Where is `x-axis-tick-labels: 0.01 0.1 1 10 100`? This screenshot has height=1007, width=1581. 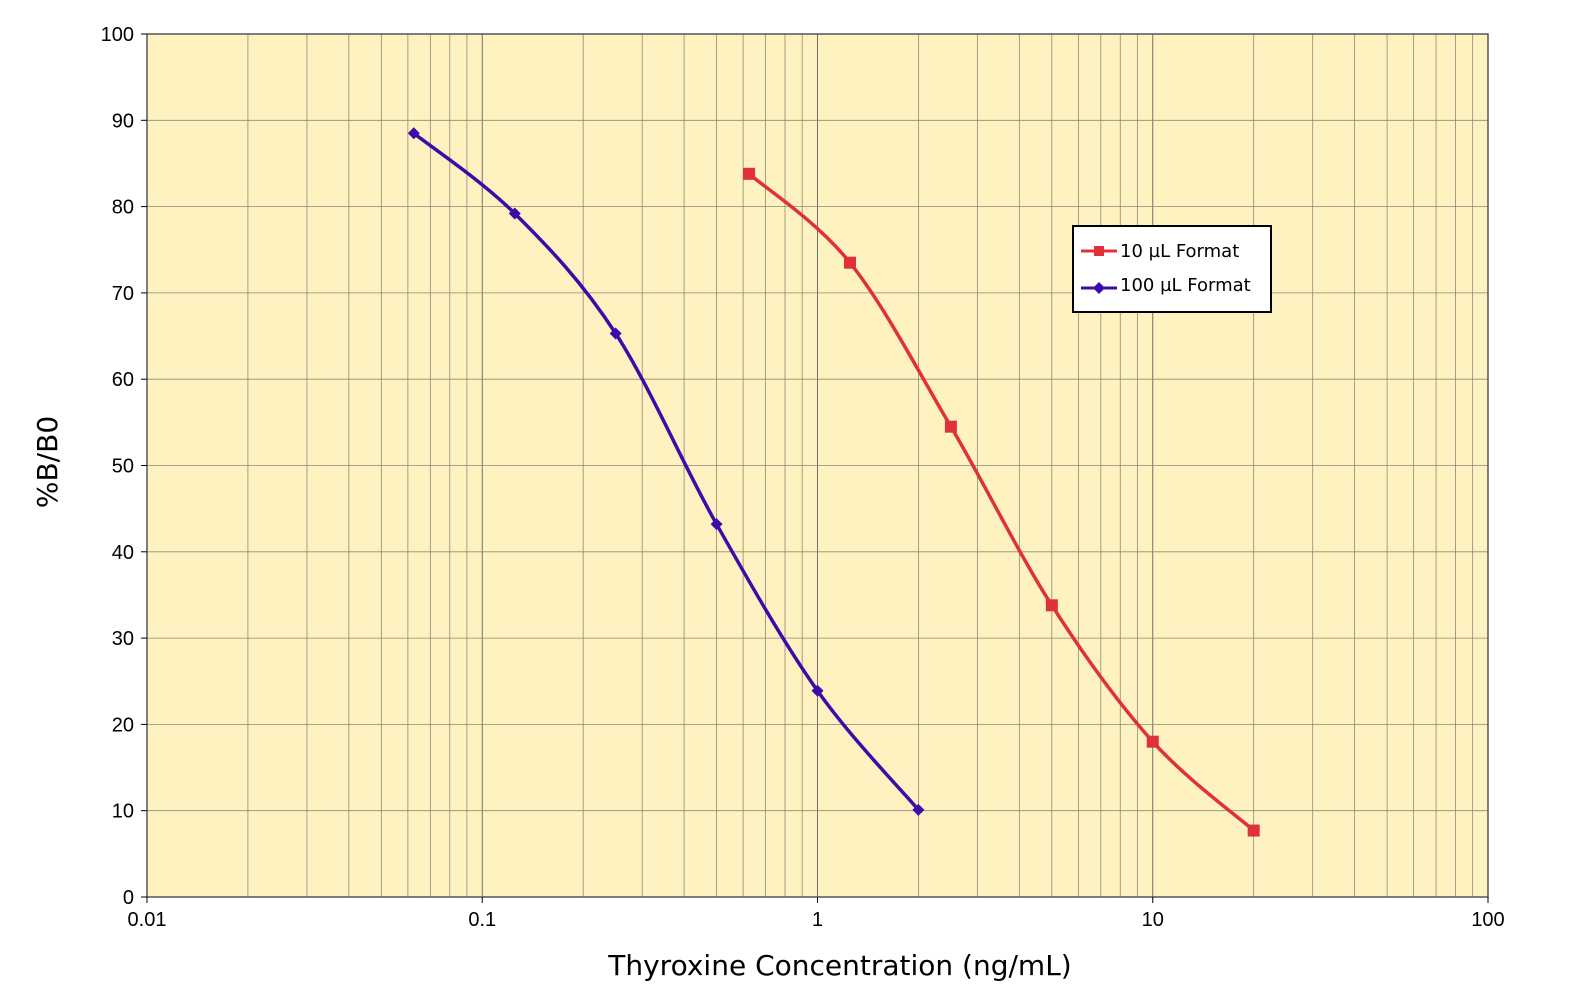
x-axis-tick-labels: 0.01 0.1 1 10 100 is located at coordinates (816, 920).